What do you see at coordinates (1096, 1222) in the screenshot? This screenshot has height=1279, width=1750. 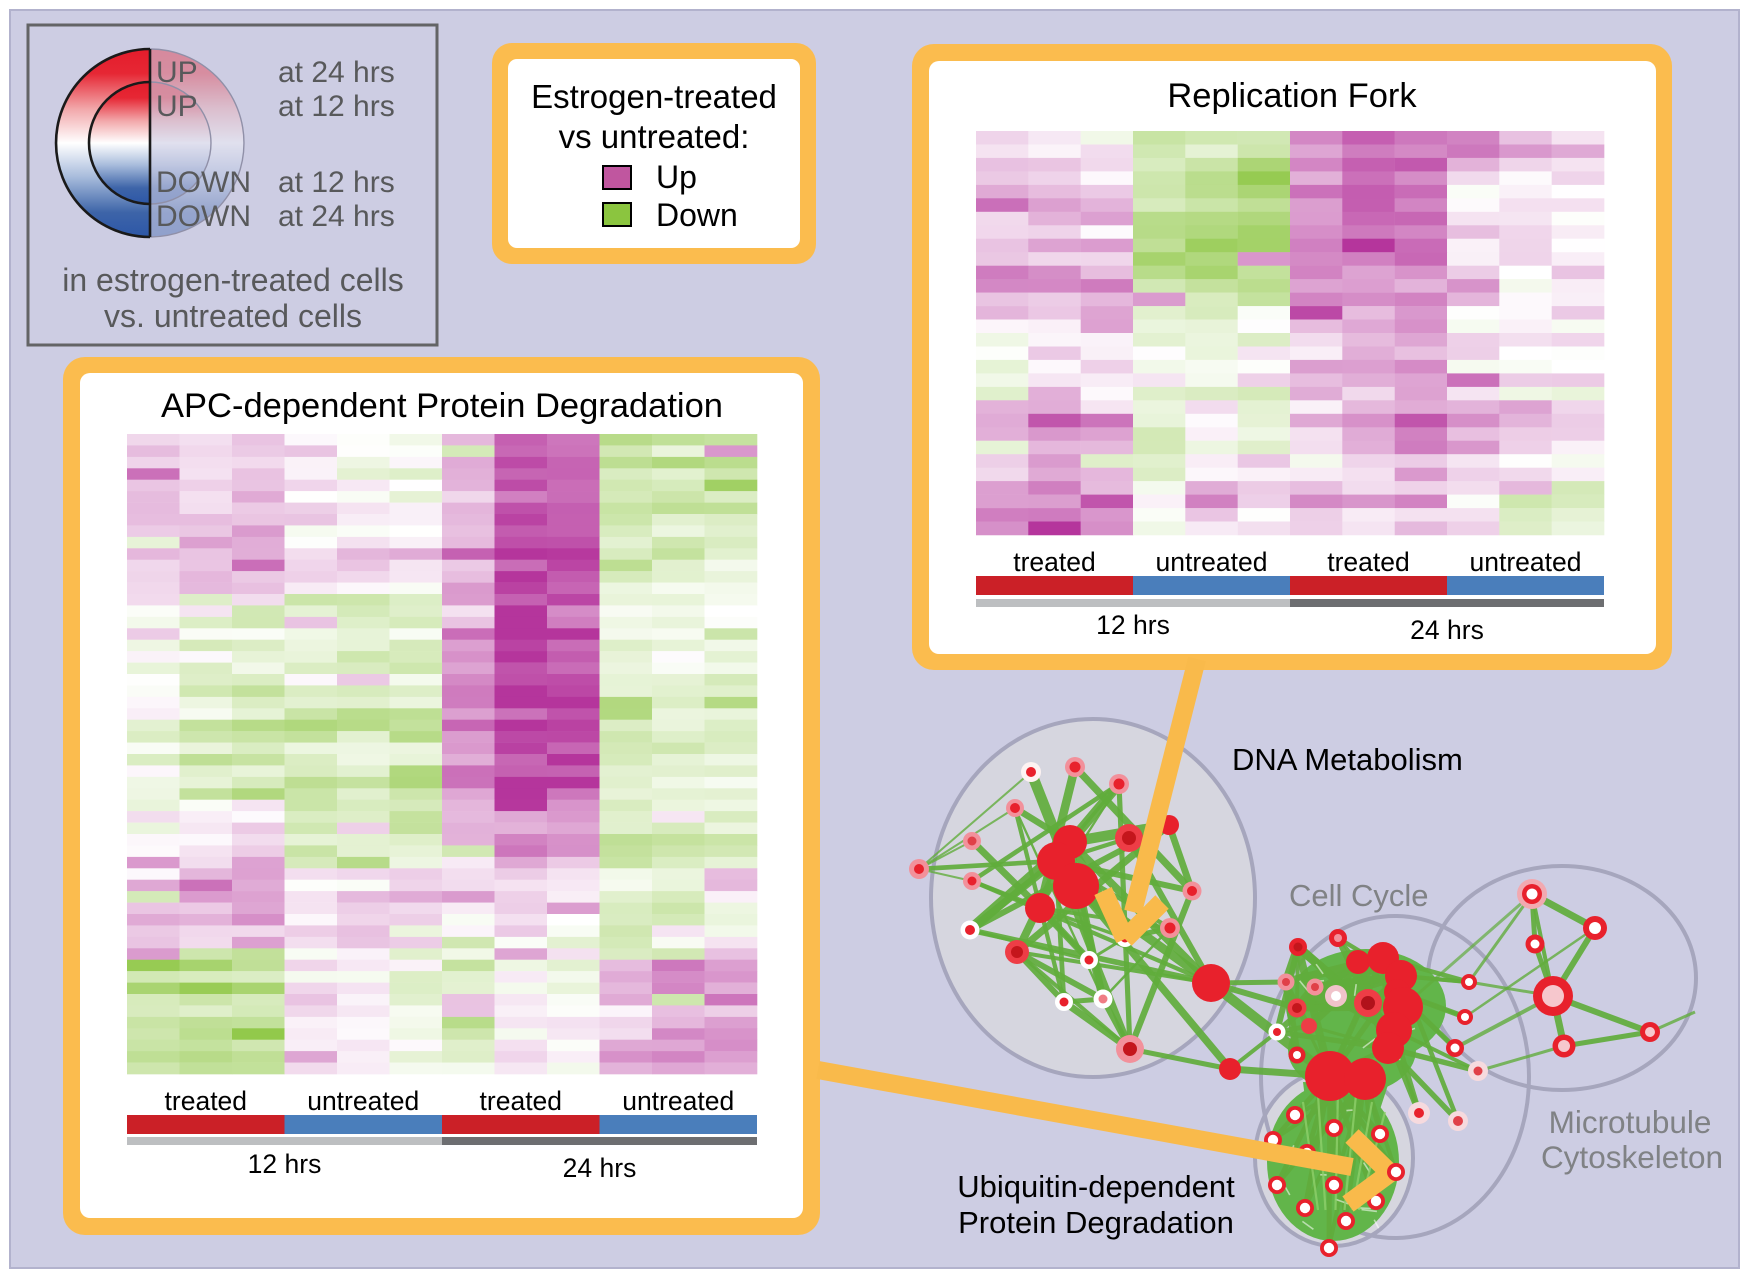 I see `svg-text: Protein Degradation` at bounding box center [1096, 1222].